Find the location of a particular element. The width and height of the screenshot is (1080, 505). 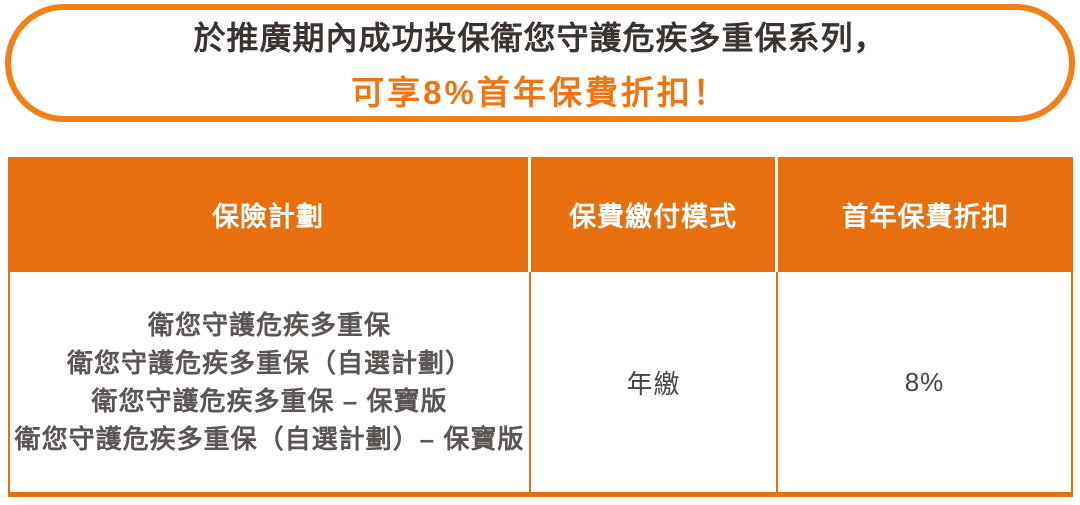

plan-name: 衛您守護危疾多重保 – 保寶版 is located at coordinates (269, 401).